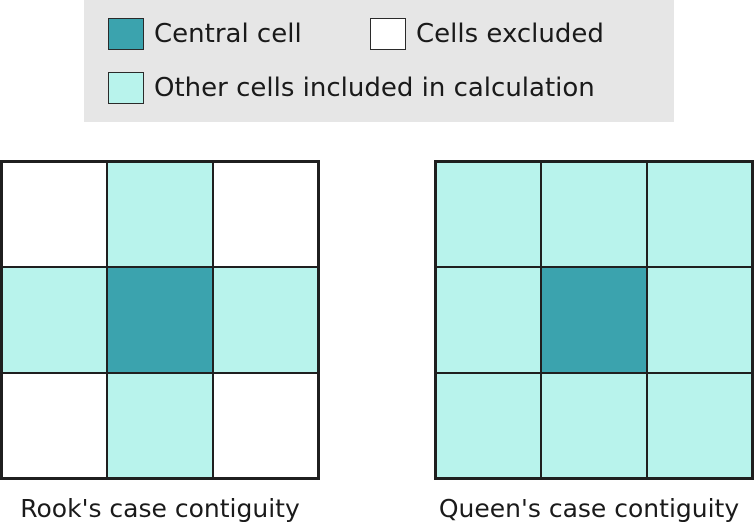 This screenshot has width=754, height=528. I want to click on included-cell-swatch, so click(126, 88).